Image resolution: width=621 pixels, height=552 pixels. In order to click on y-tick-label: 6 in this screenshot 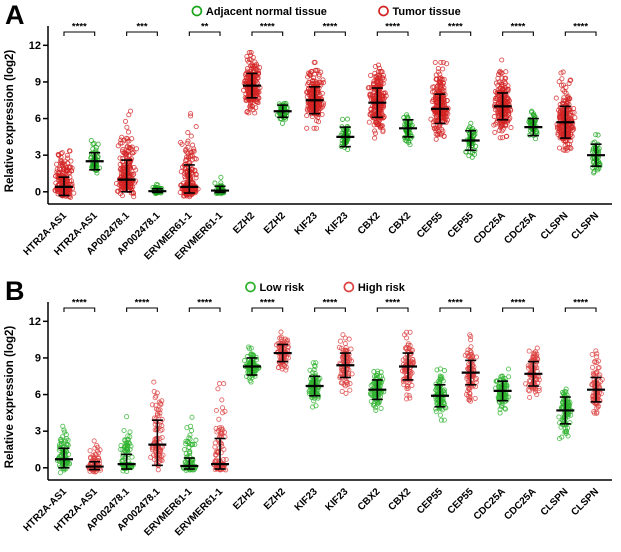, I will do `click(38, 119)`.